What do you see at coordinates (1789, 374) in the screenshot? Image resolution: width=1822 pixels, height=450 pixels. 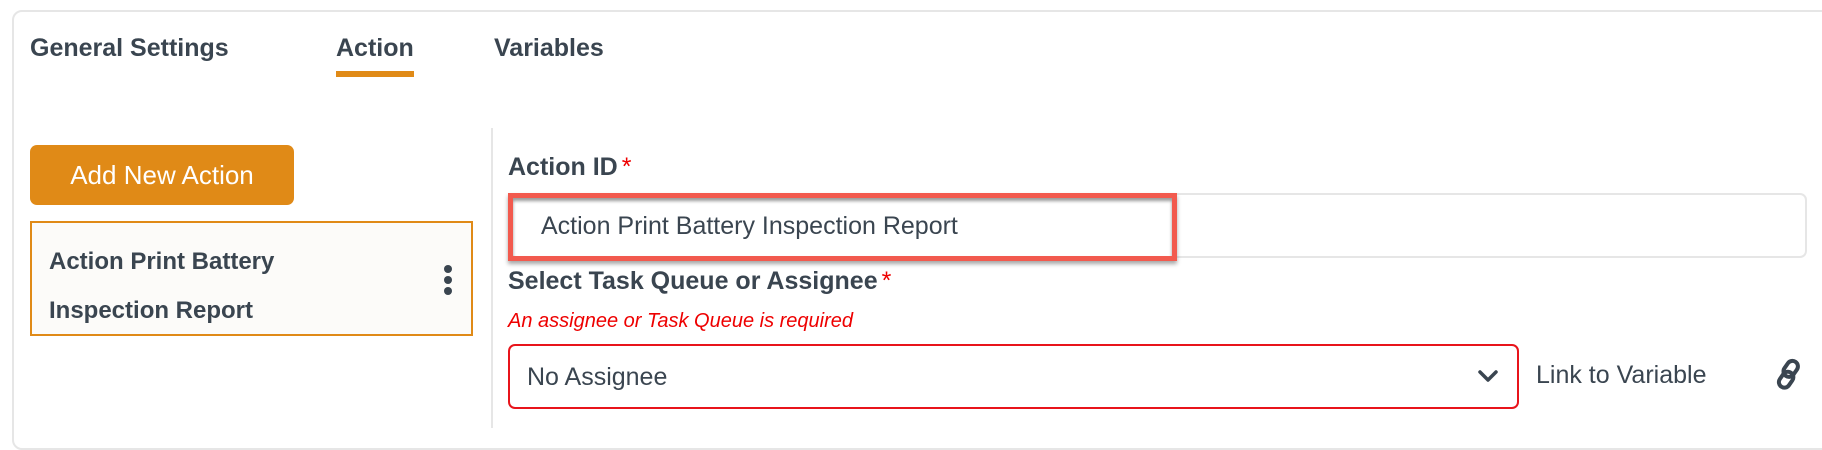 I see `link-icon` at bounding box center [1789, 374].